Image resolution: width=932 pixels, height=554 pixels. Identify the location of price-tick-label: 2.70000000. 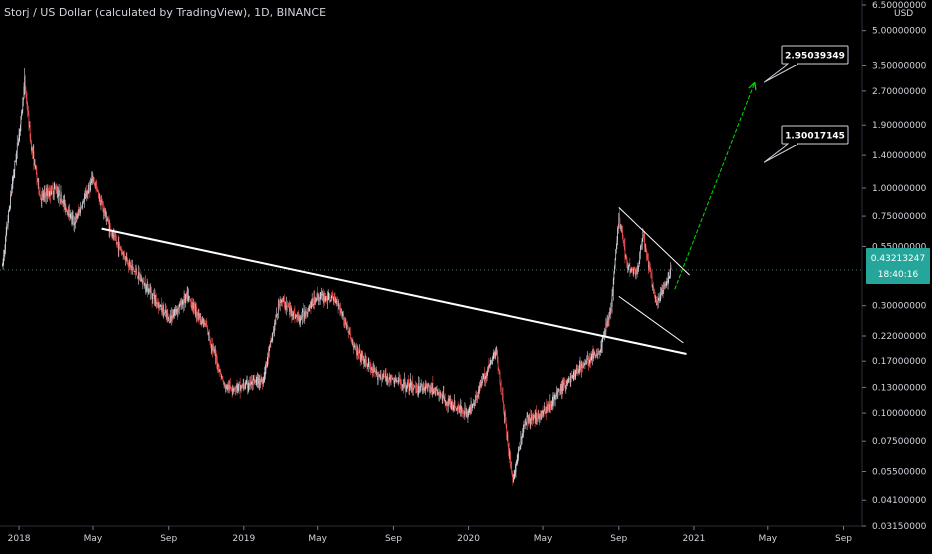
(899, 92).